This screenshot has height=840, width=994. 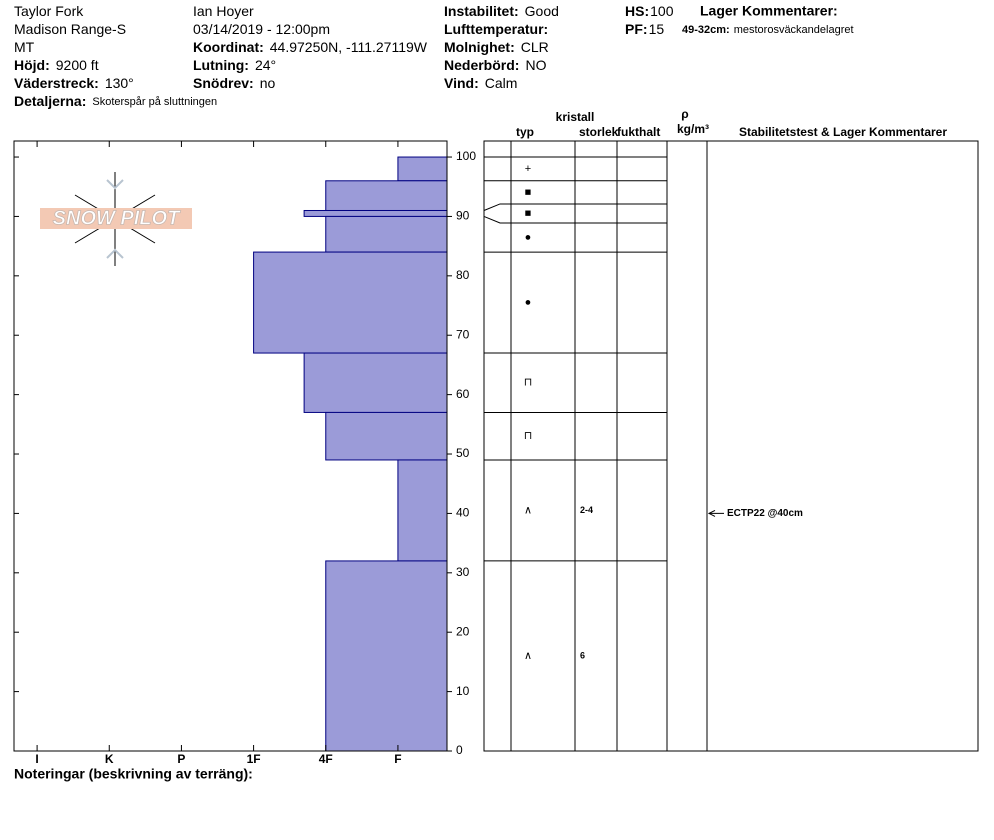 I want to click on x-tick-label: I, so click(x=36, y=759).